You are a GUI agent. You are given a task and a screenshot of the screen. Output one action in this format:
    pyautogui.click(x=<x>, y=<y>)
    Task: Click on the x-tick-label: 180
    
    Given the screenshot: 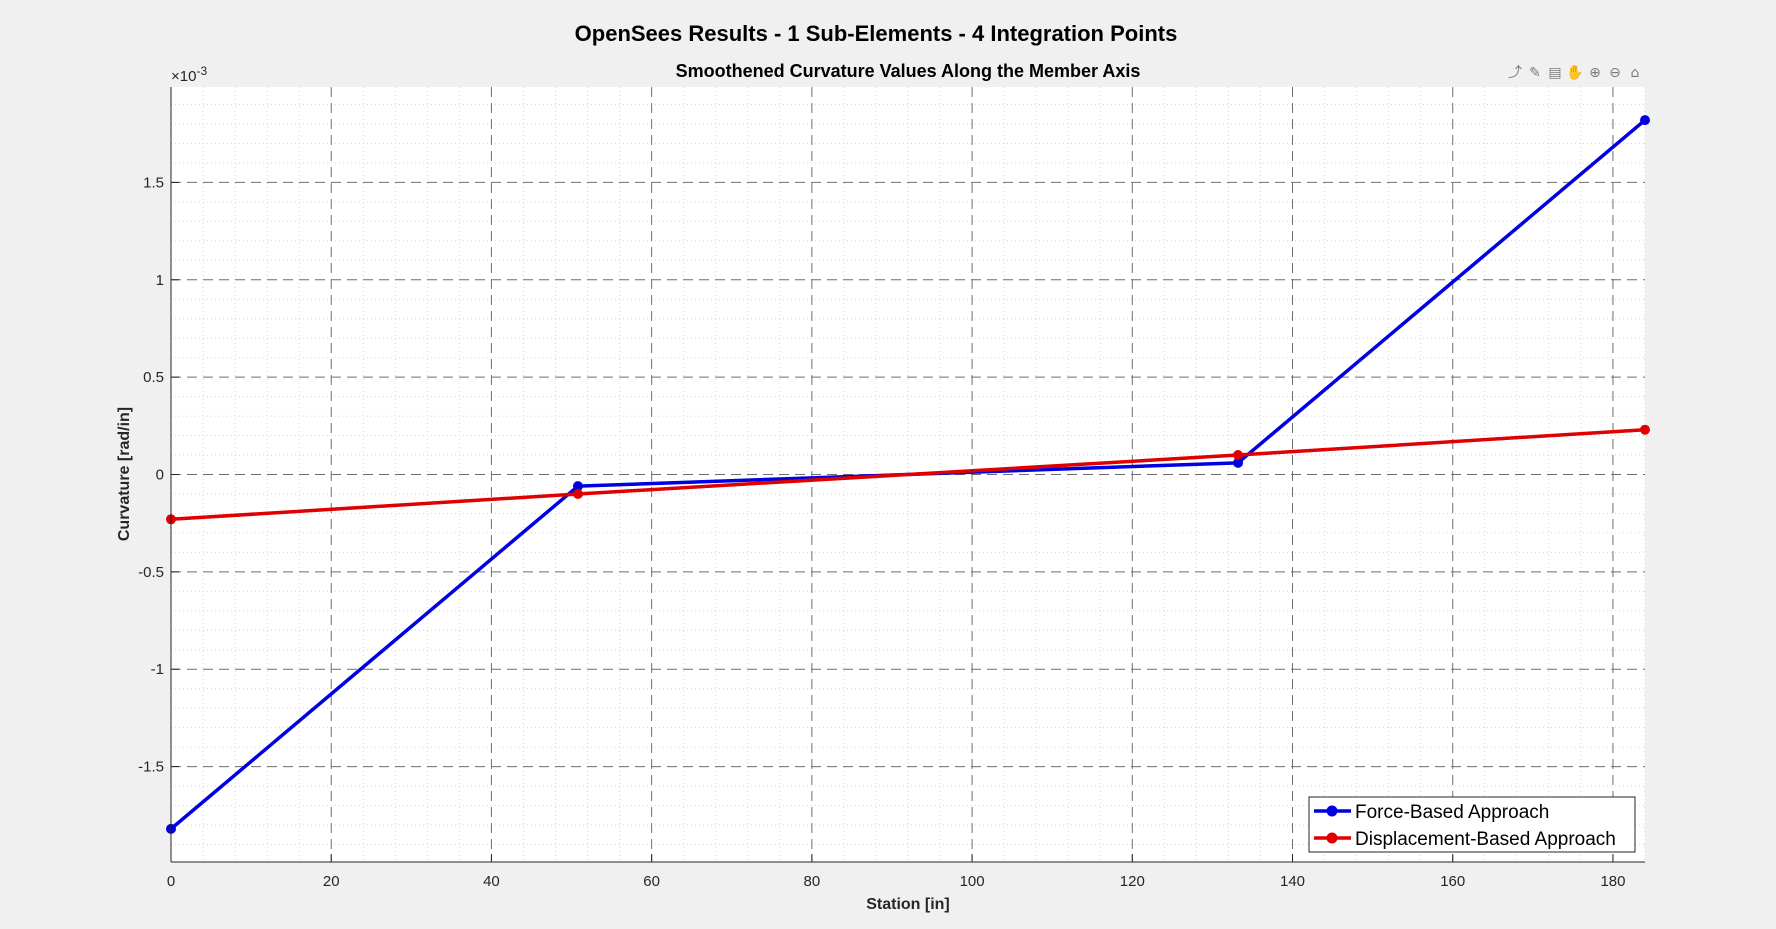 What is the action you would take?
    pyautogui.click(x=1612, y=881)
    